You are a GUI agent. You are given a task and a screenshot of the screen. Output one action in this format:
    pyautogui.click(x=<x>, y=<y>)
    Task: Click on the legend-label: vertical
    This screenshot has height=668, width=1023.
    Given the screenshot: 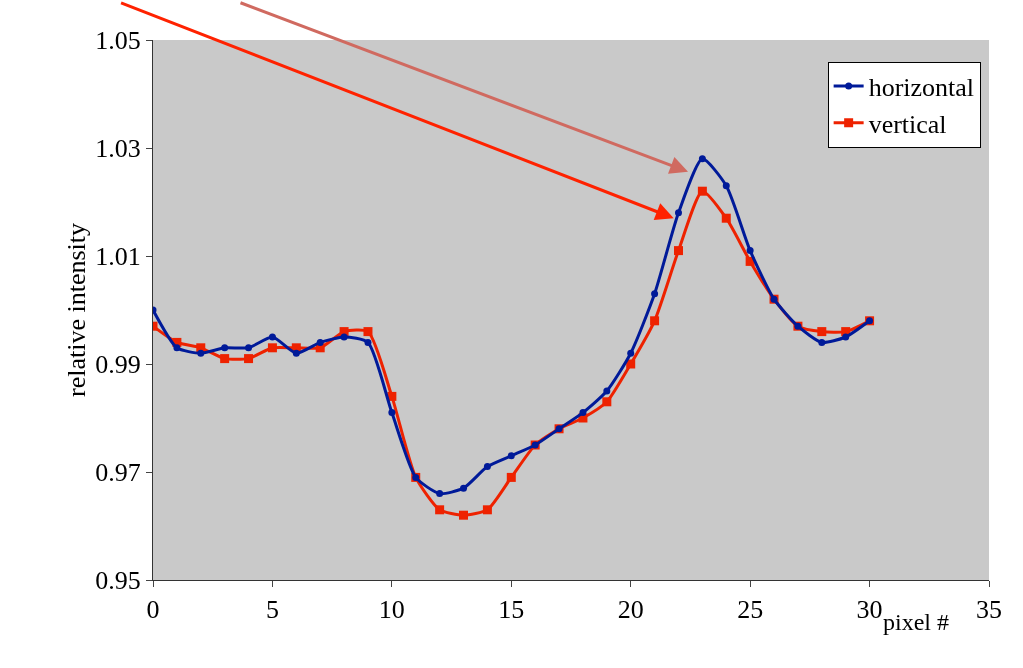 What is the action you would take?
    pyautogui.click(x=907, y=124)
    